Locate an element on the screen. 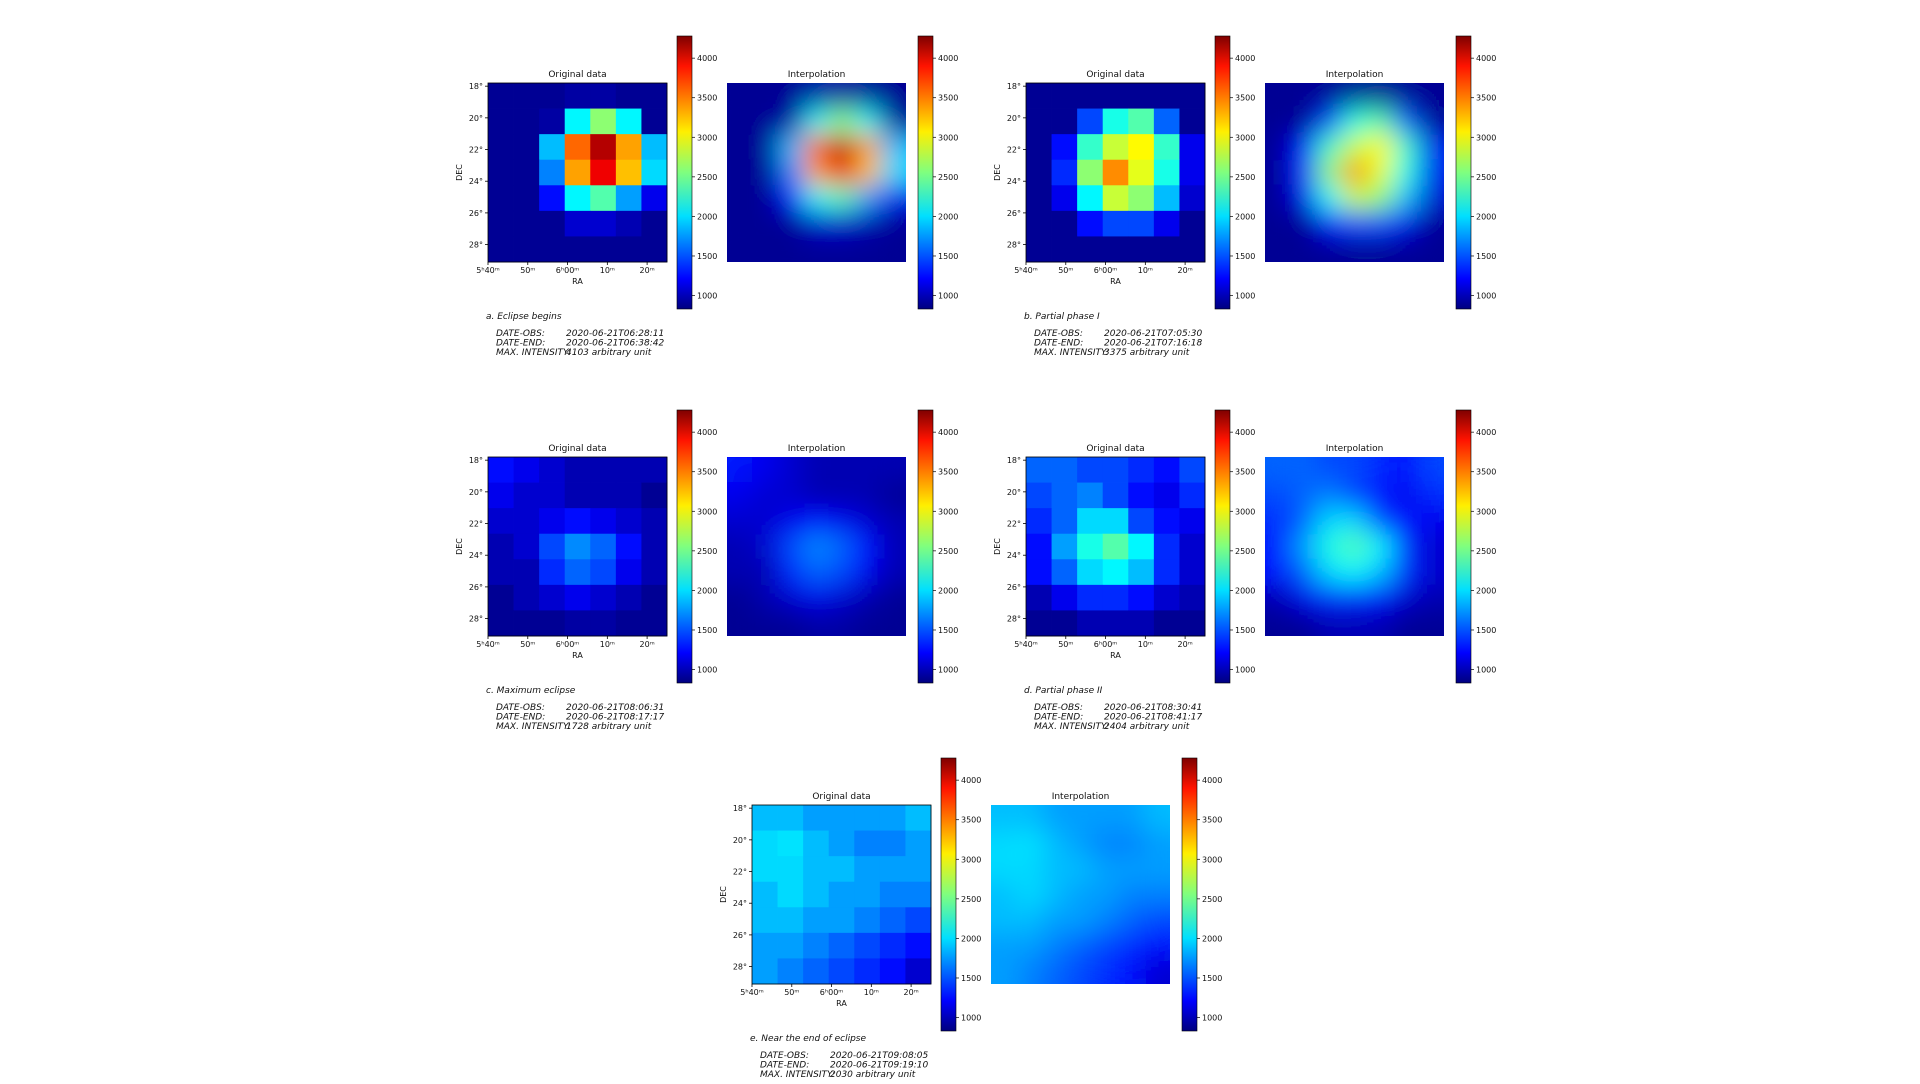 This screenshot has width=1920, height=1084. plot-title: Interpolation is located at coordinates (1081, 797).